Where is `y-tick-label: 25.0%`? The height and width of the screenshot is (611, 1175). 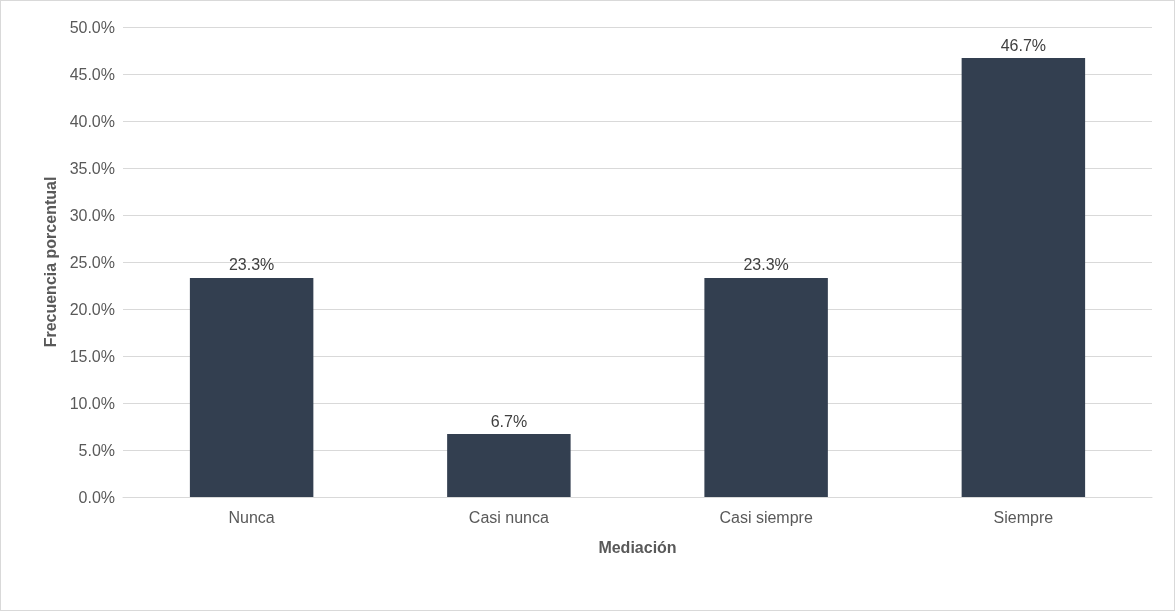 y-tick-label: 25.0% is located at coordinates (92, 262).